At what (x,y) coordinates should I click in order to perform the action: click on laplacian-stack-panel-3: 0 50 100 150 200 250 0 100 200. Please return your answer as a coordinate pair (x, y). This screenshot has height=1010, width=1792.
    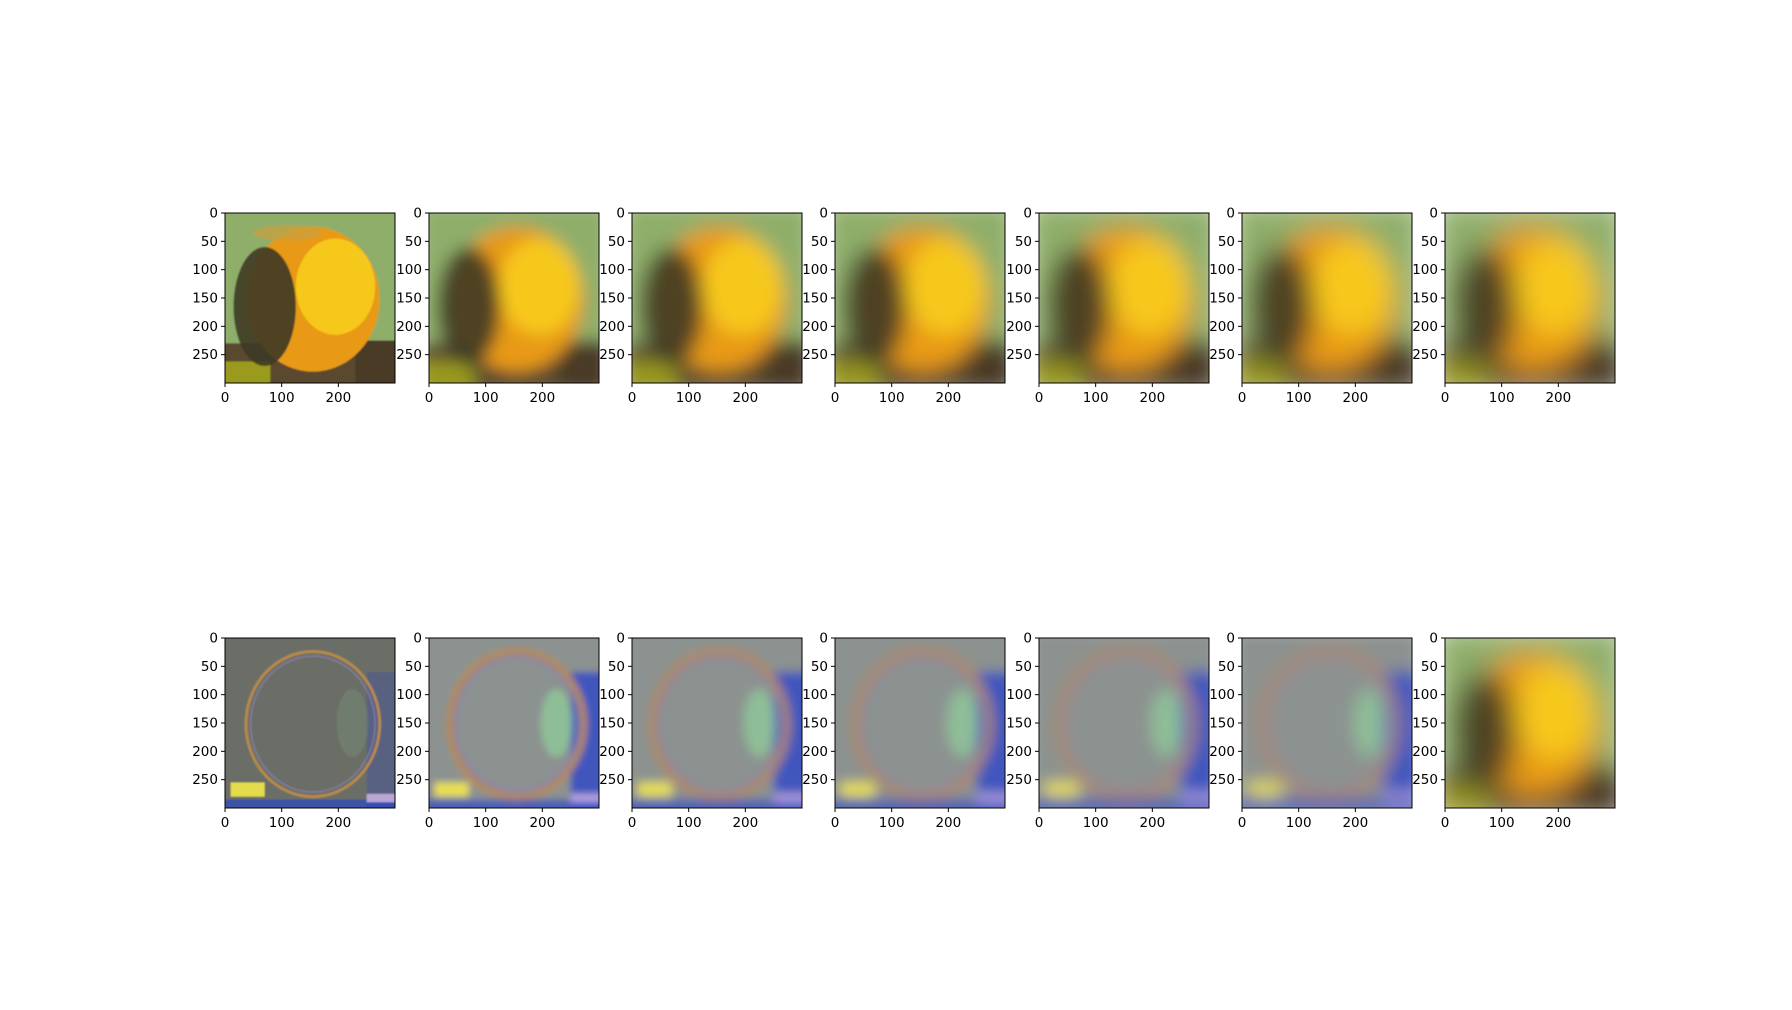
    Looking at the image, I should click on (701, 731).